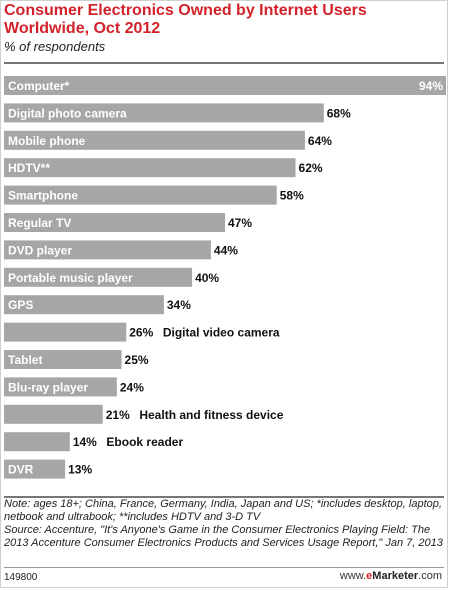 The image size is (450, 590). What do you see at coordinates (164, 113) in the screenshot?
I see `bar-digital-photo-camera` at bounding box center [164, 113].